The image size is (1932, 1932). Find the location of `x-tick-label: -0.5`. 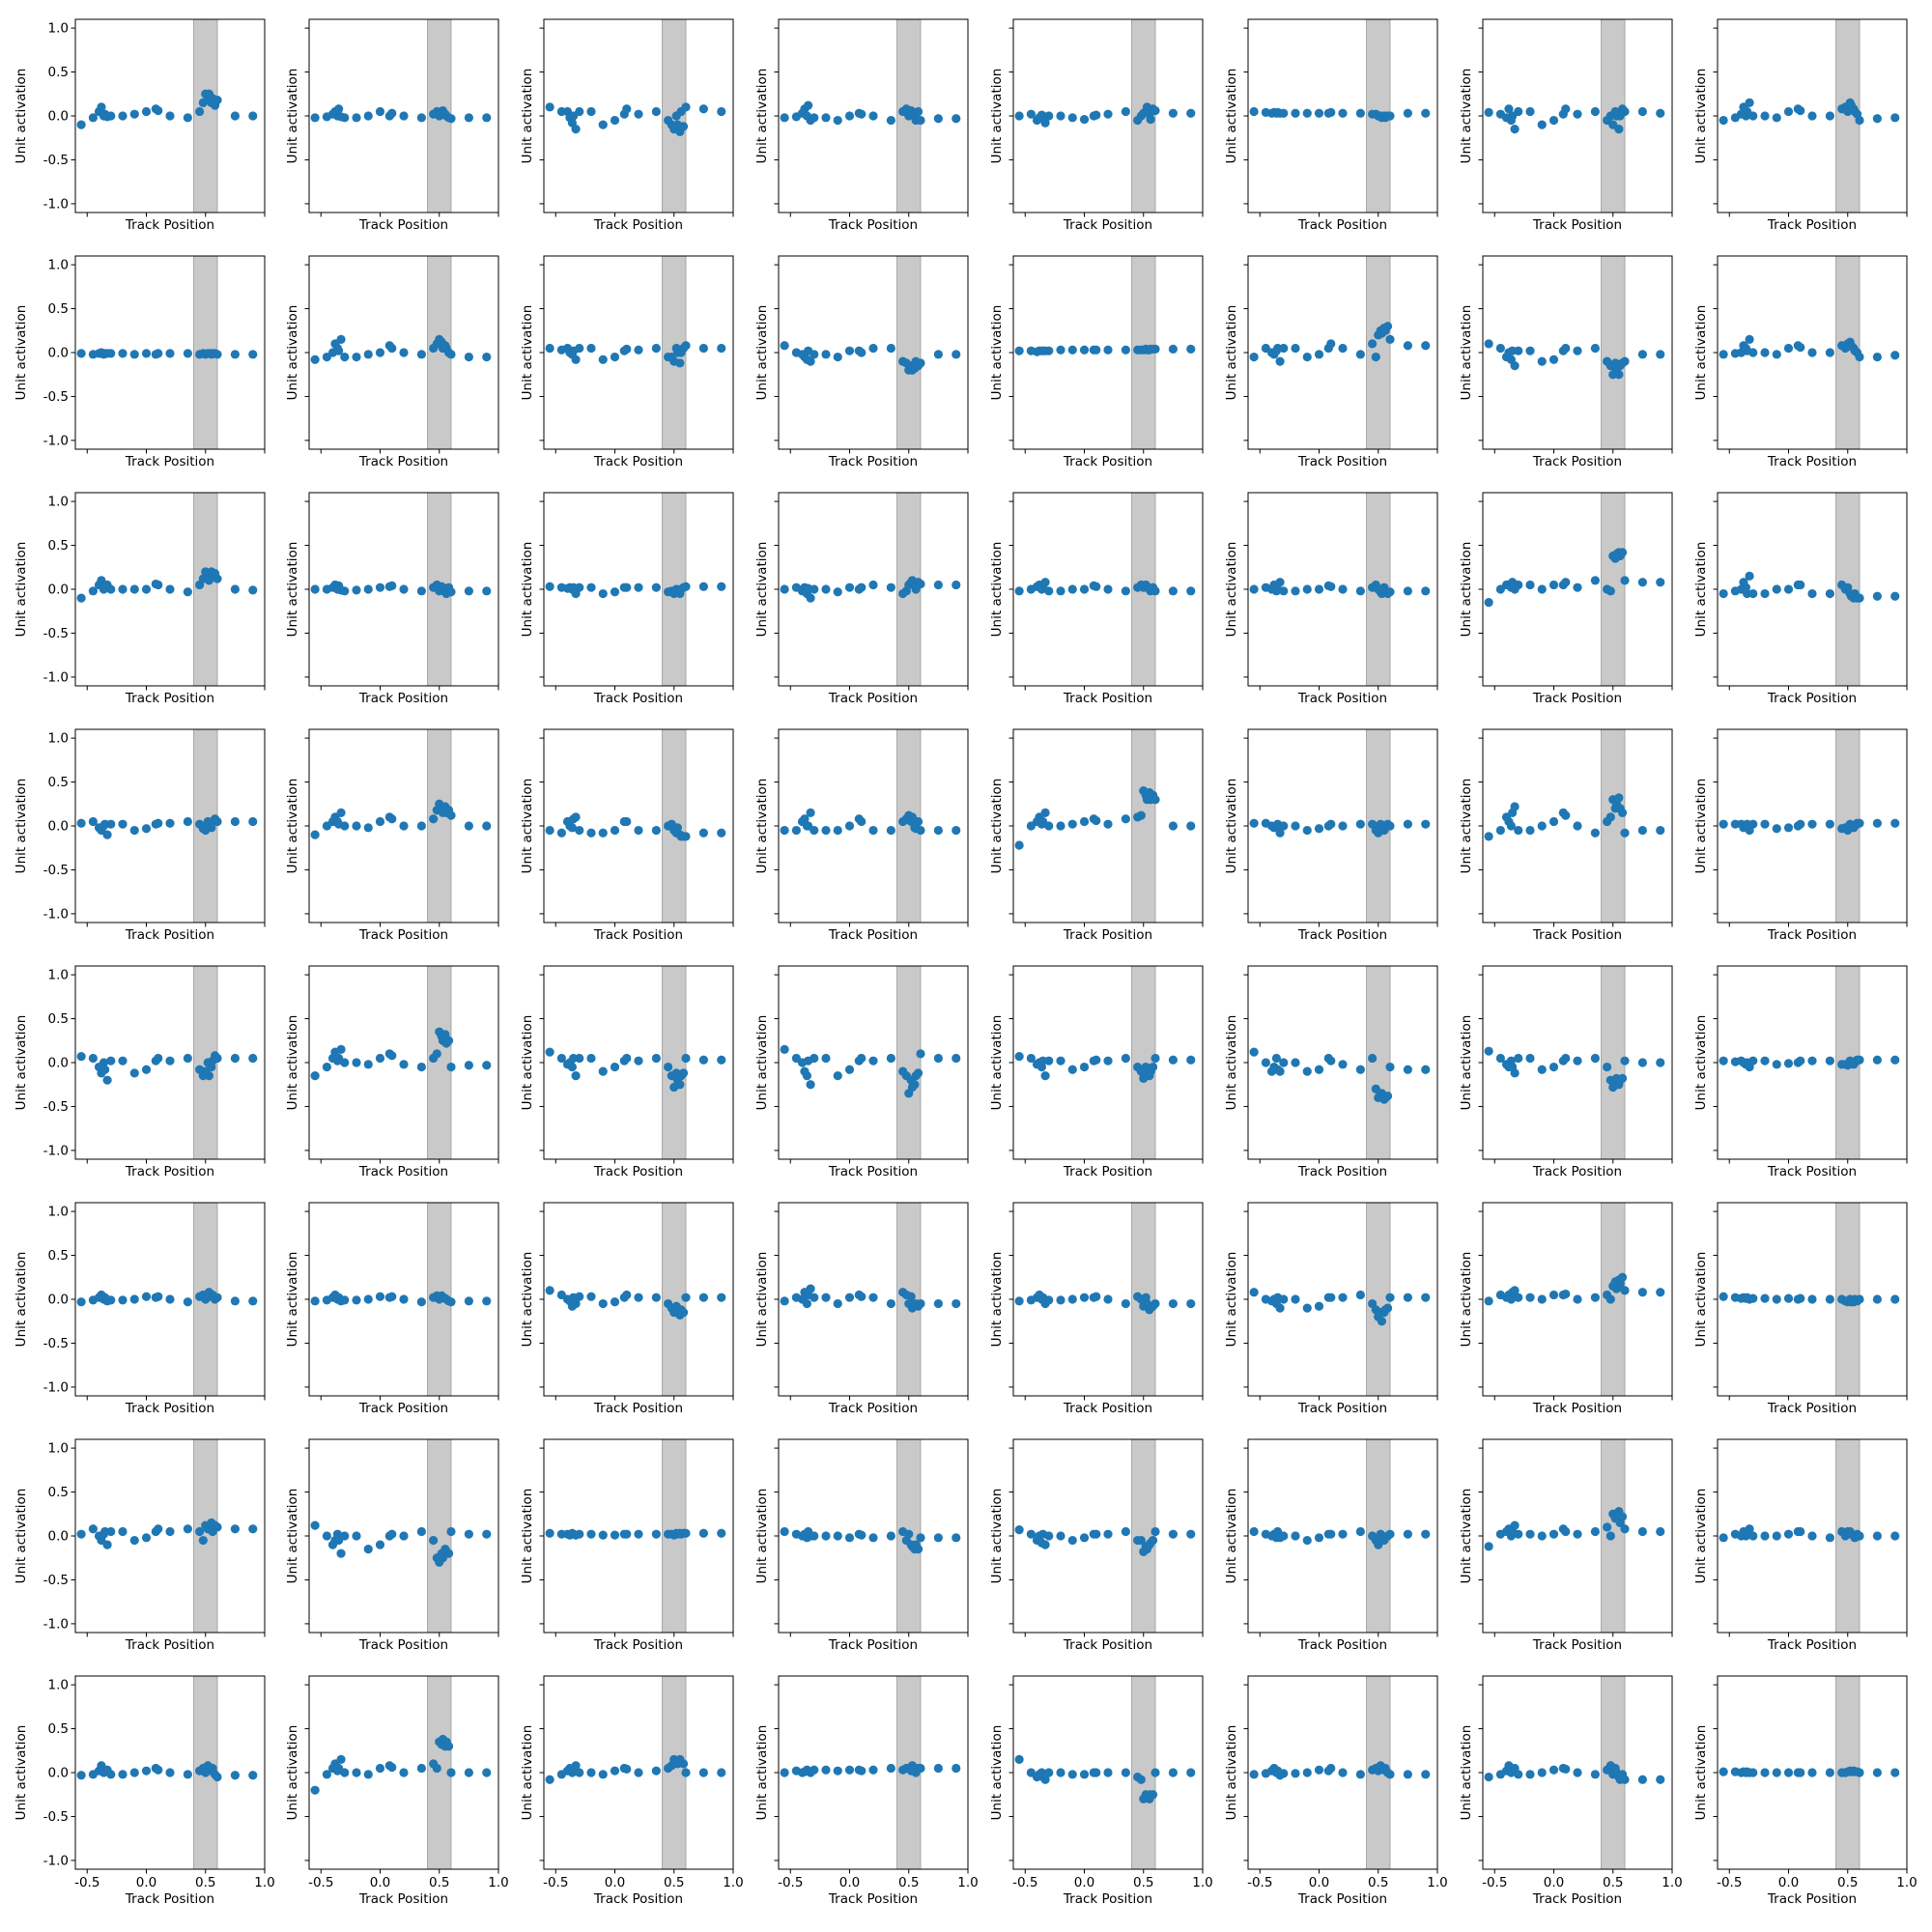

x-tick-label: -0.5 is located at coordinates (320, 1882).